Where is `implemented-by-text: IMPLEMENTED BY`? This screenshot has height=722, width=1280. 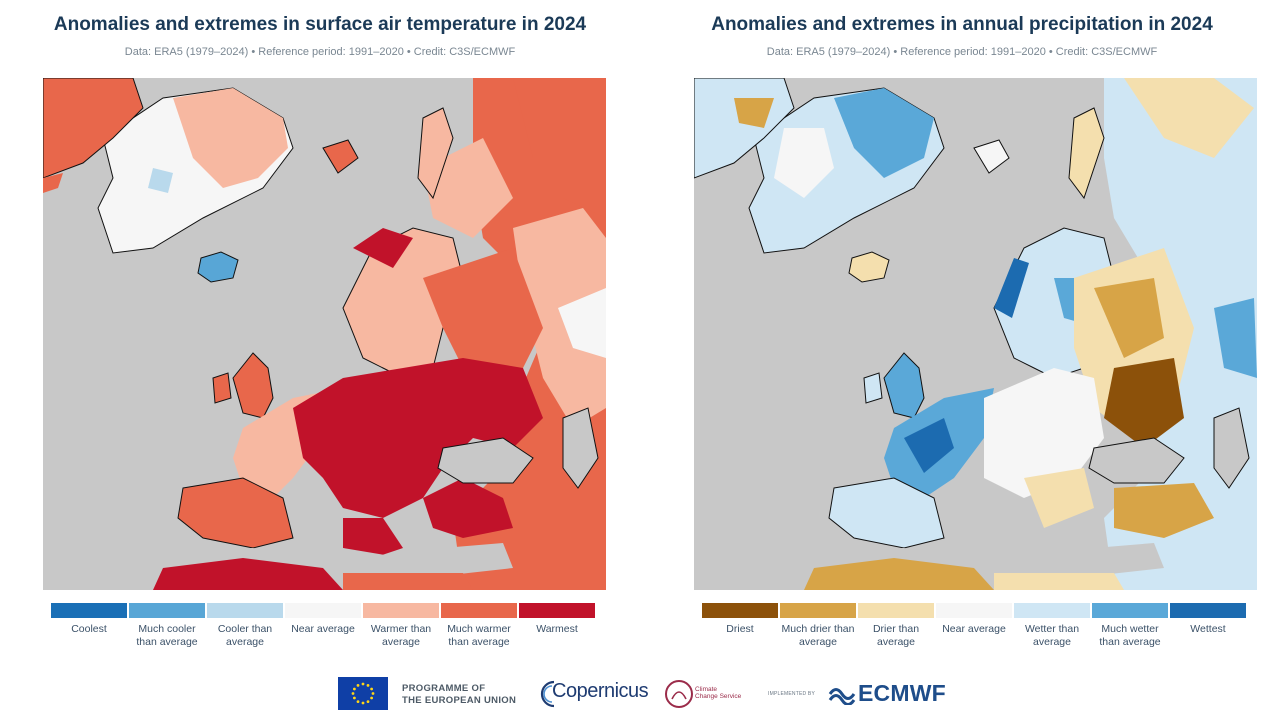 implemented-by-text: IMPLEMENTED BY is located at coordinates (791, 694).